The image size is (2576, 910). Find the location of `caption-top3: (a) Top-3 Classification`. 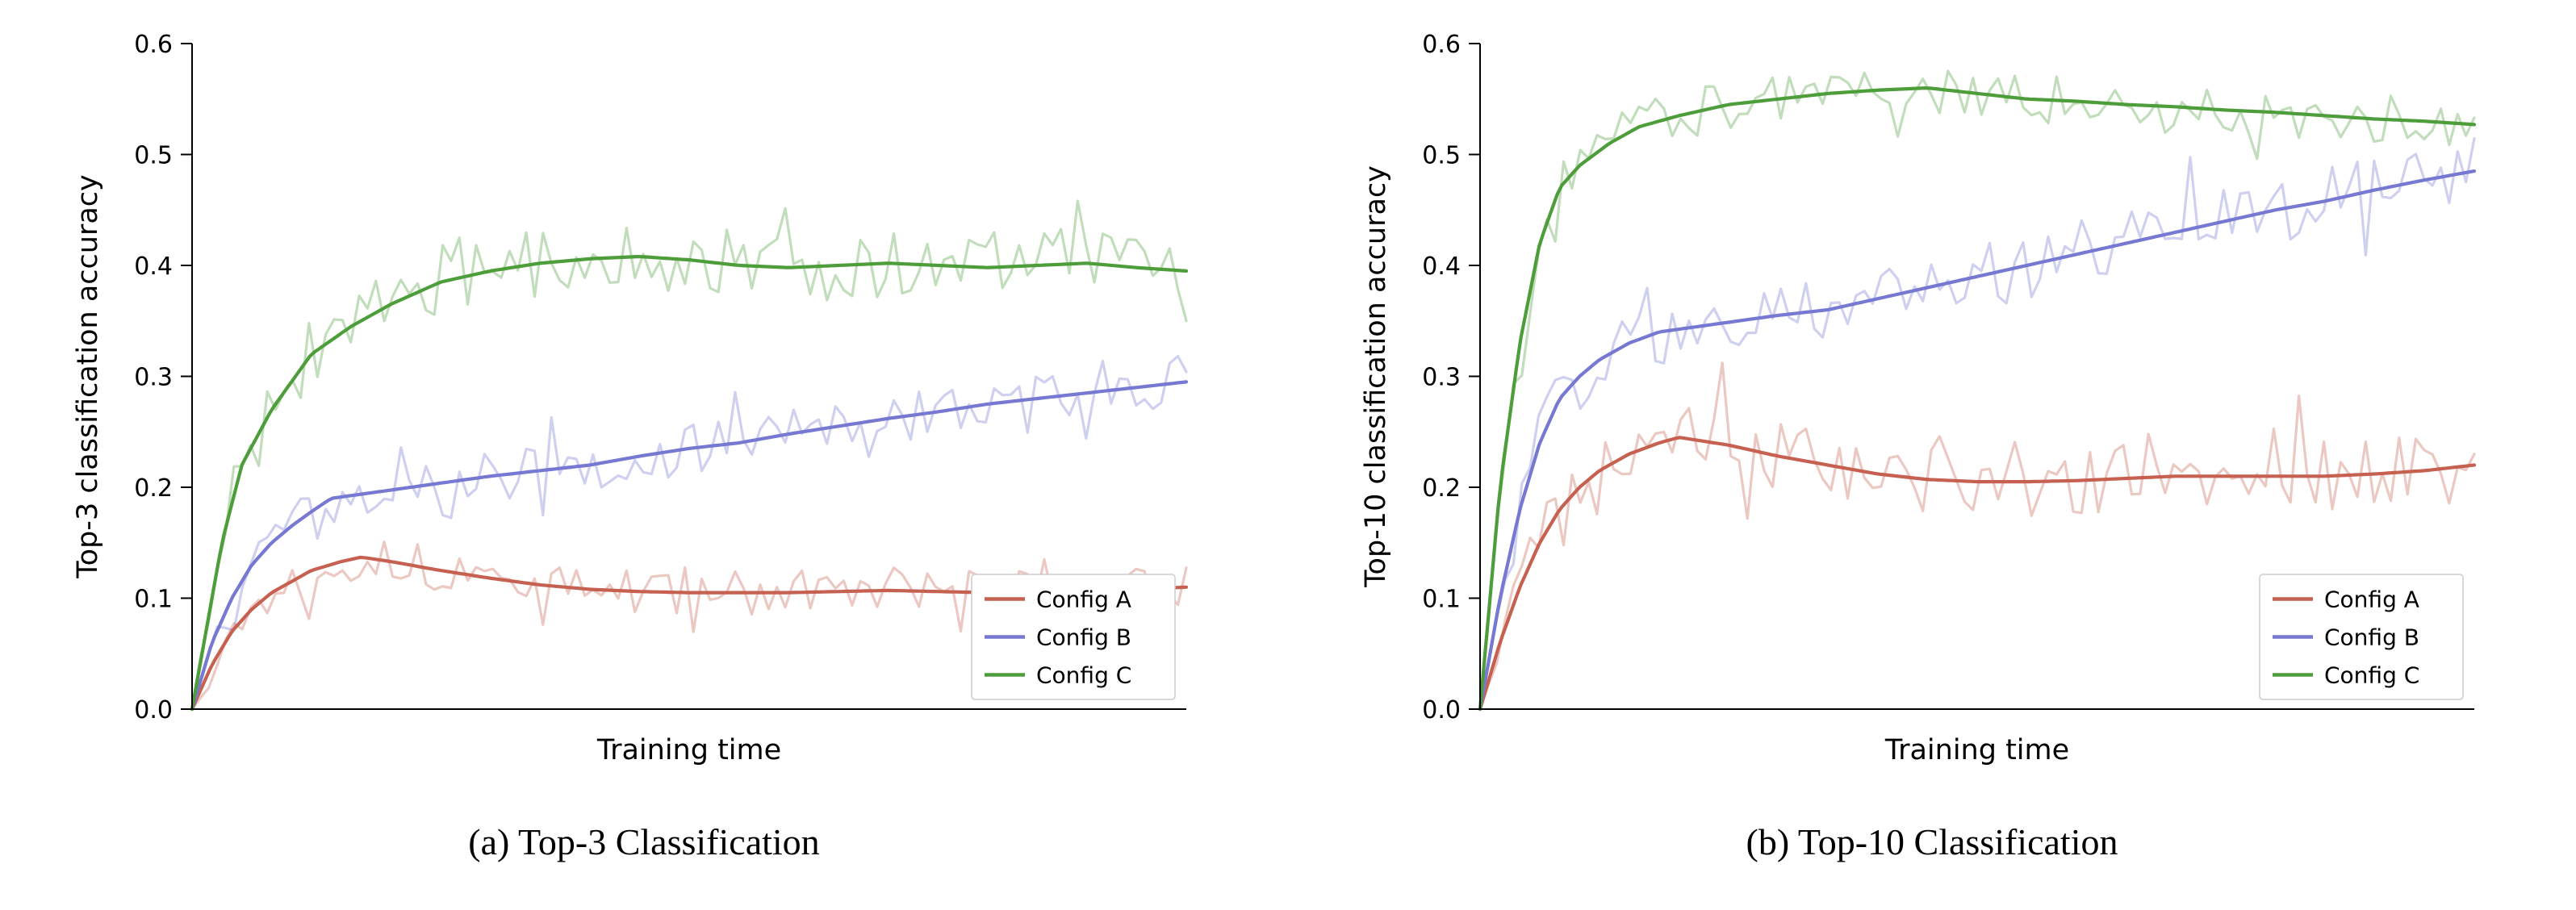

caption-top3: (a) Top-3 Classification is located at coordinates (644, 841).